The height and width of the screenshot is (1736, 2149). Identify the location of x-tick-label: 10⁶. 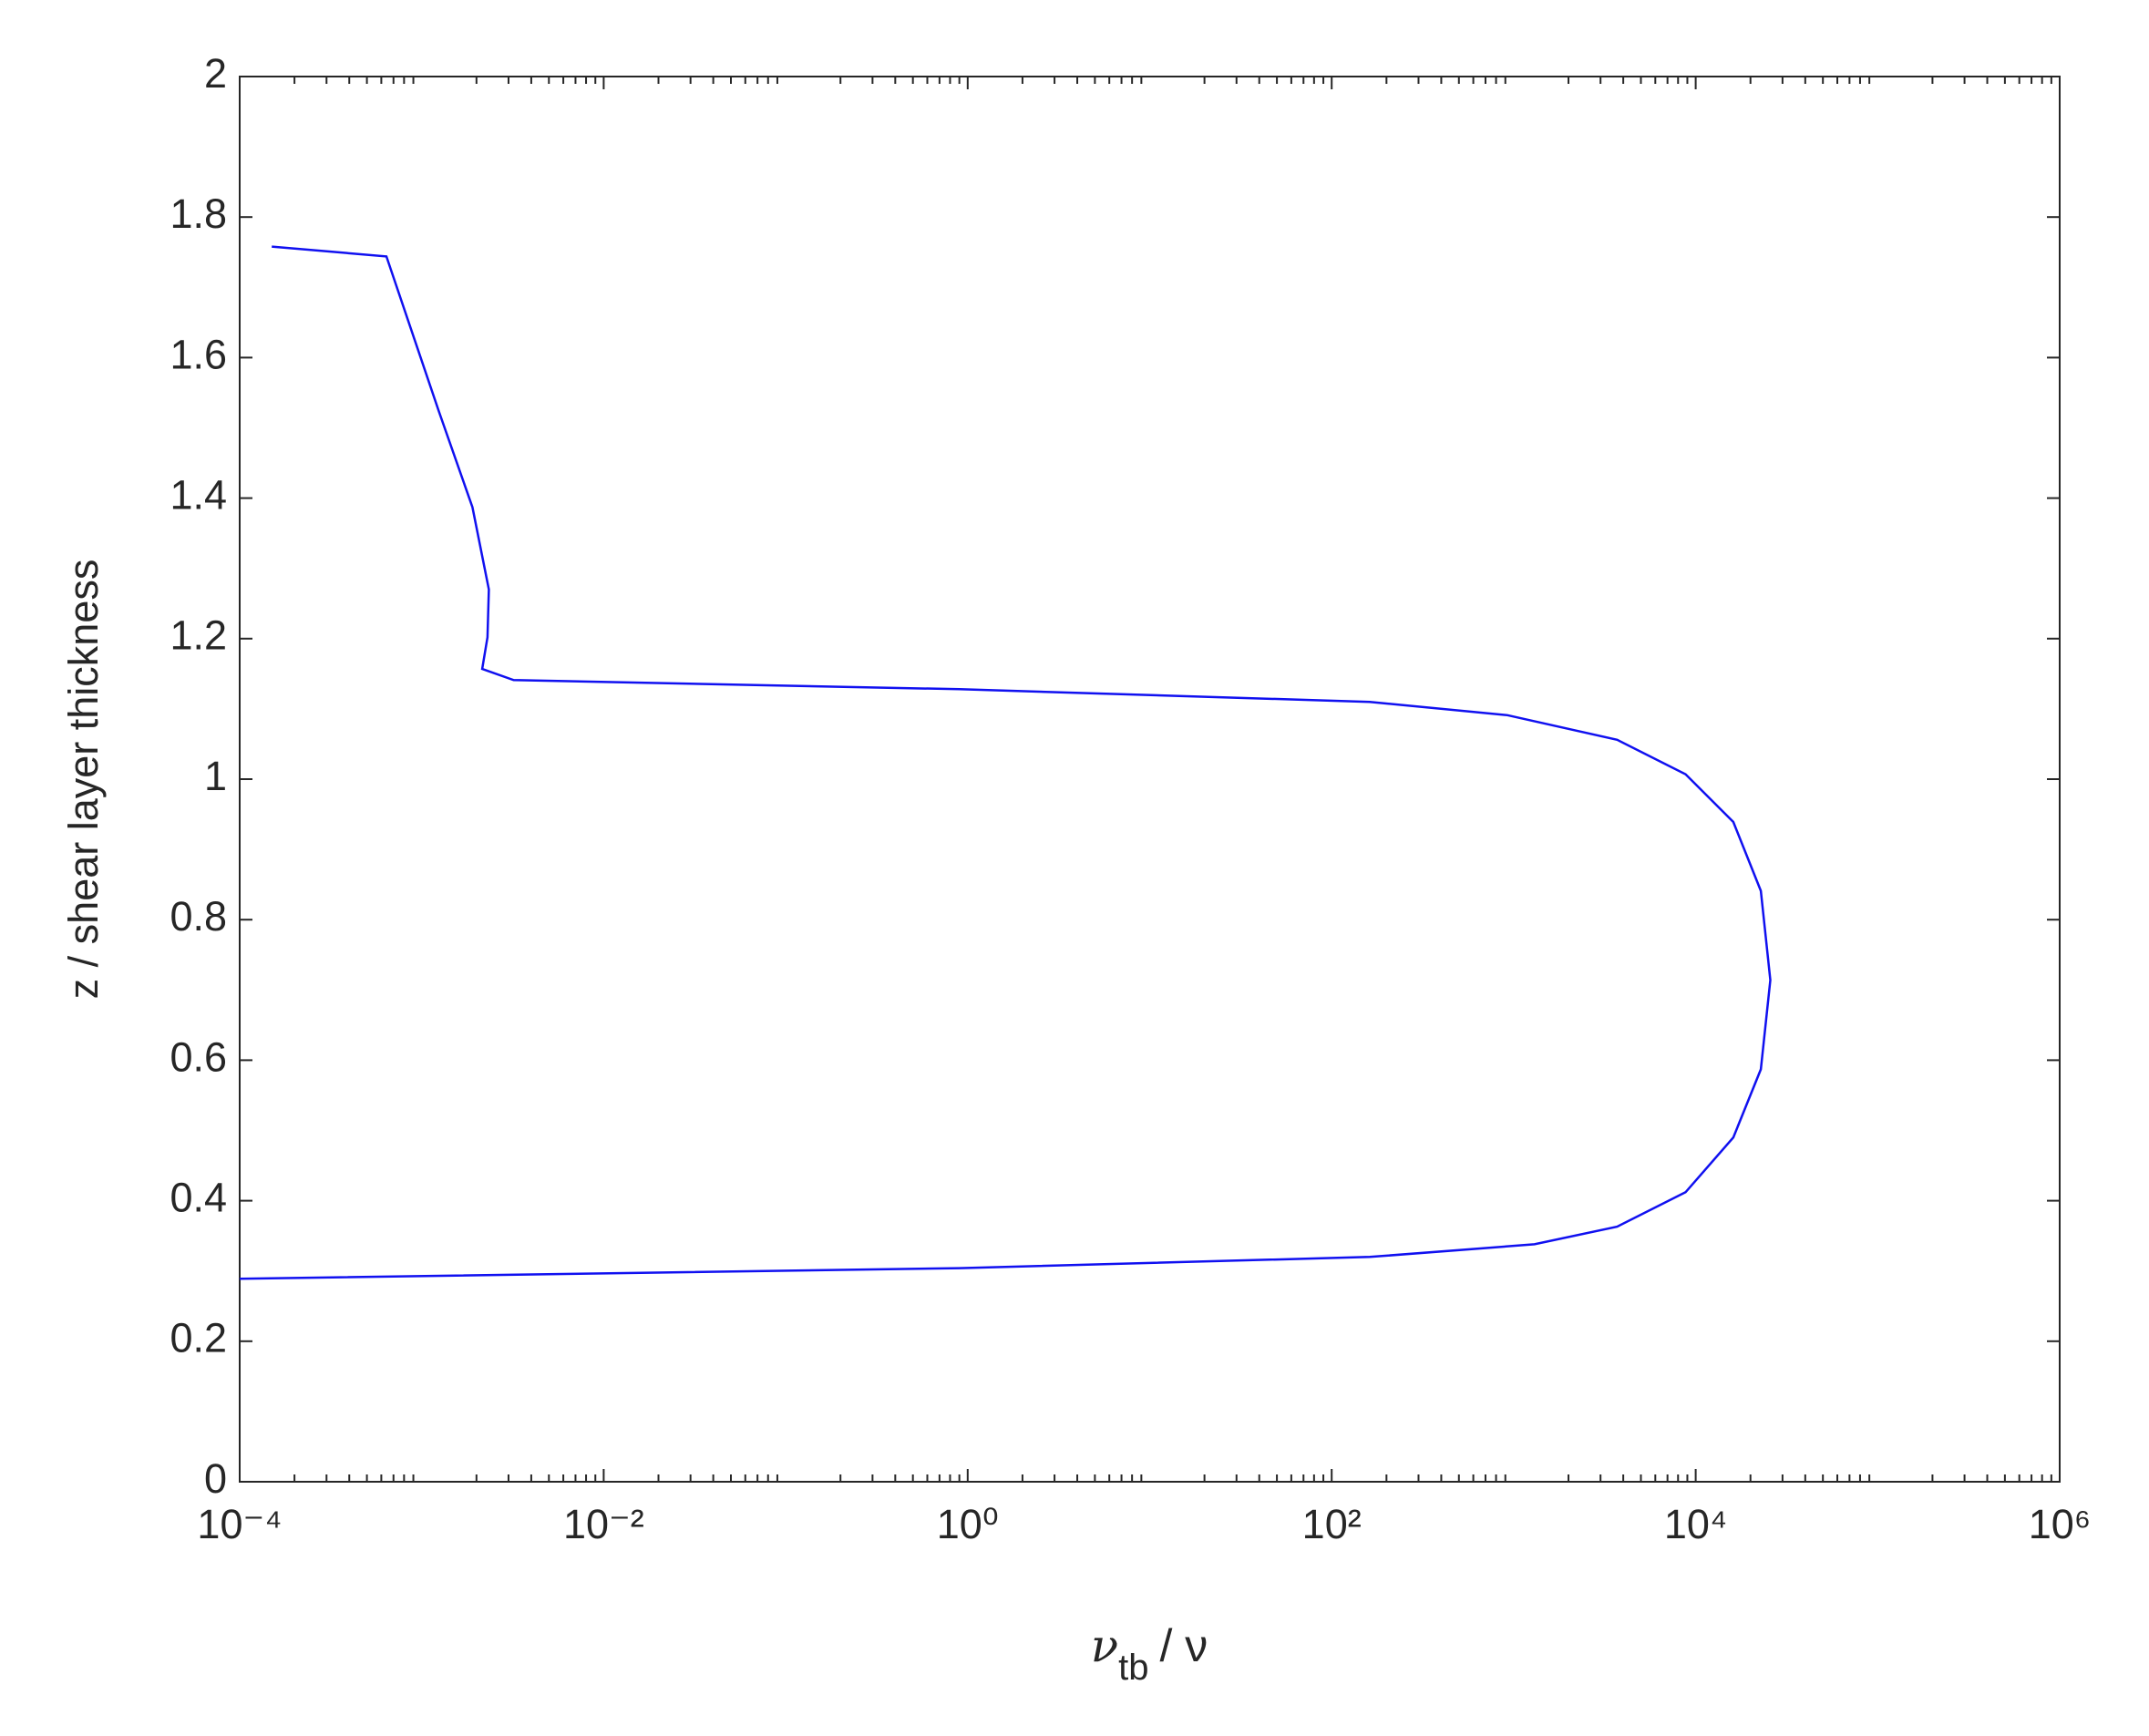
(2060, 1524).